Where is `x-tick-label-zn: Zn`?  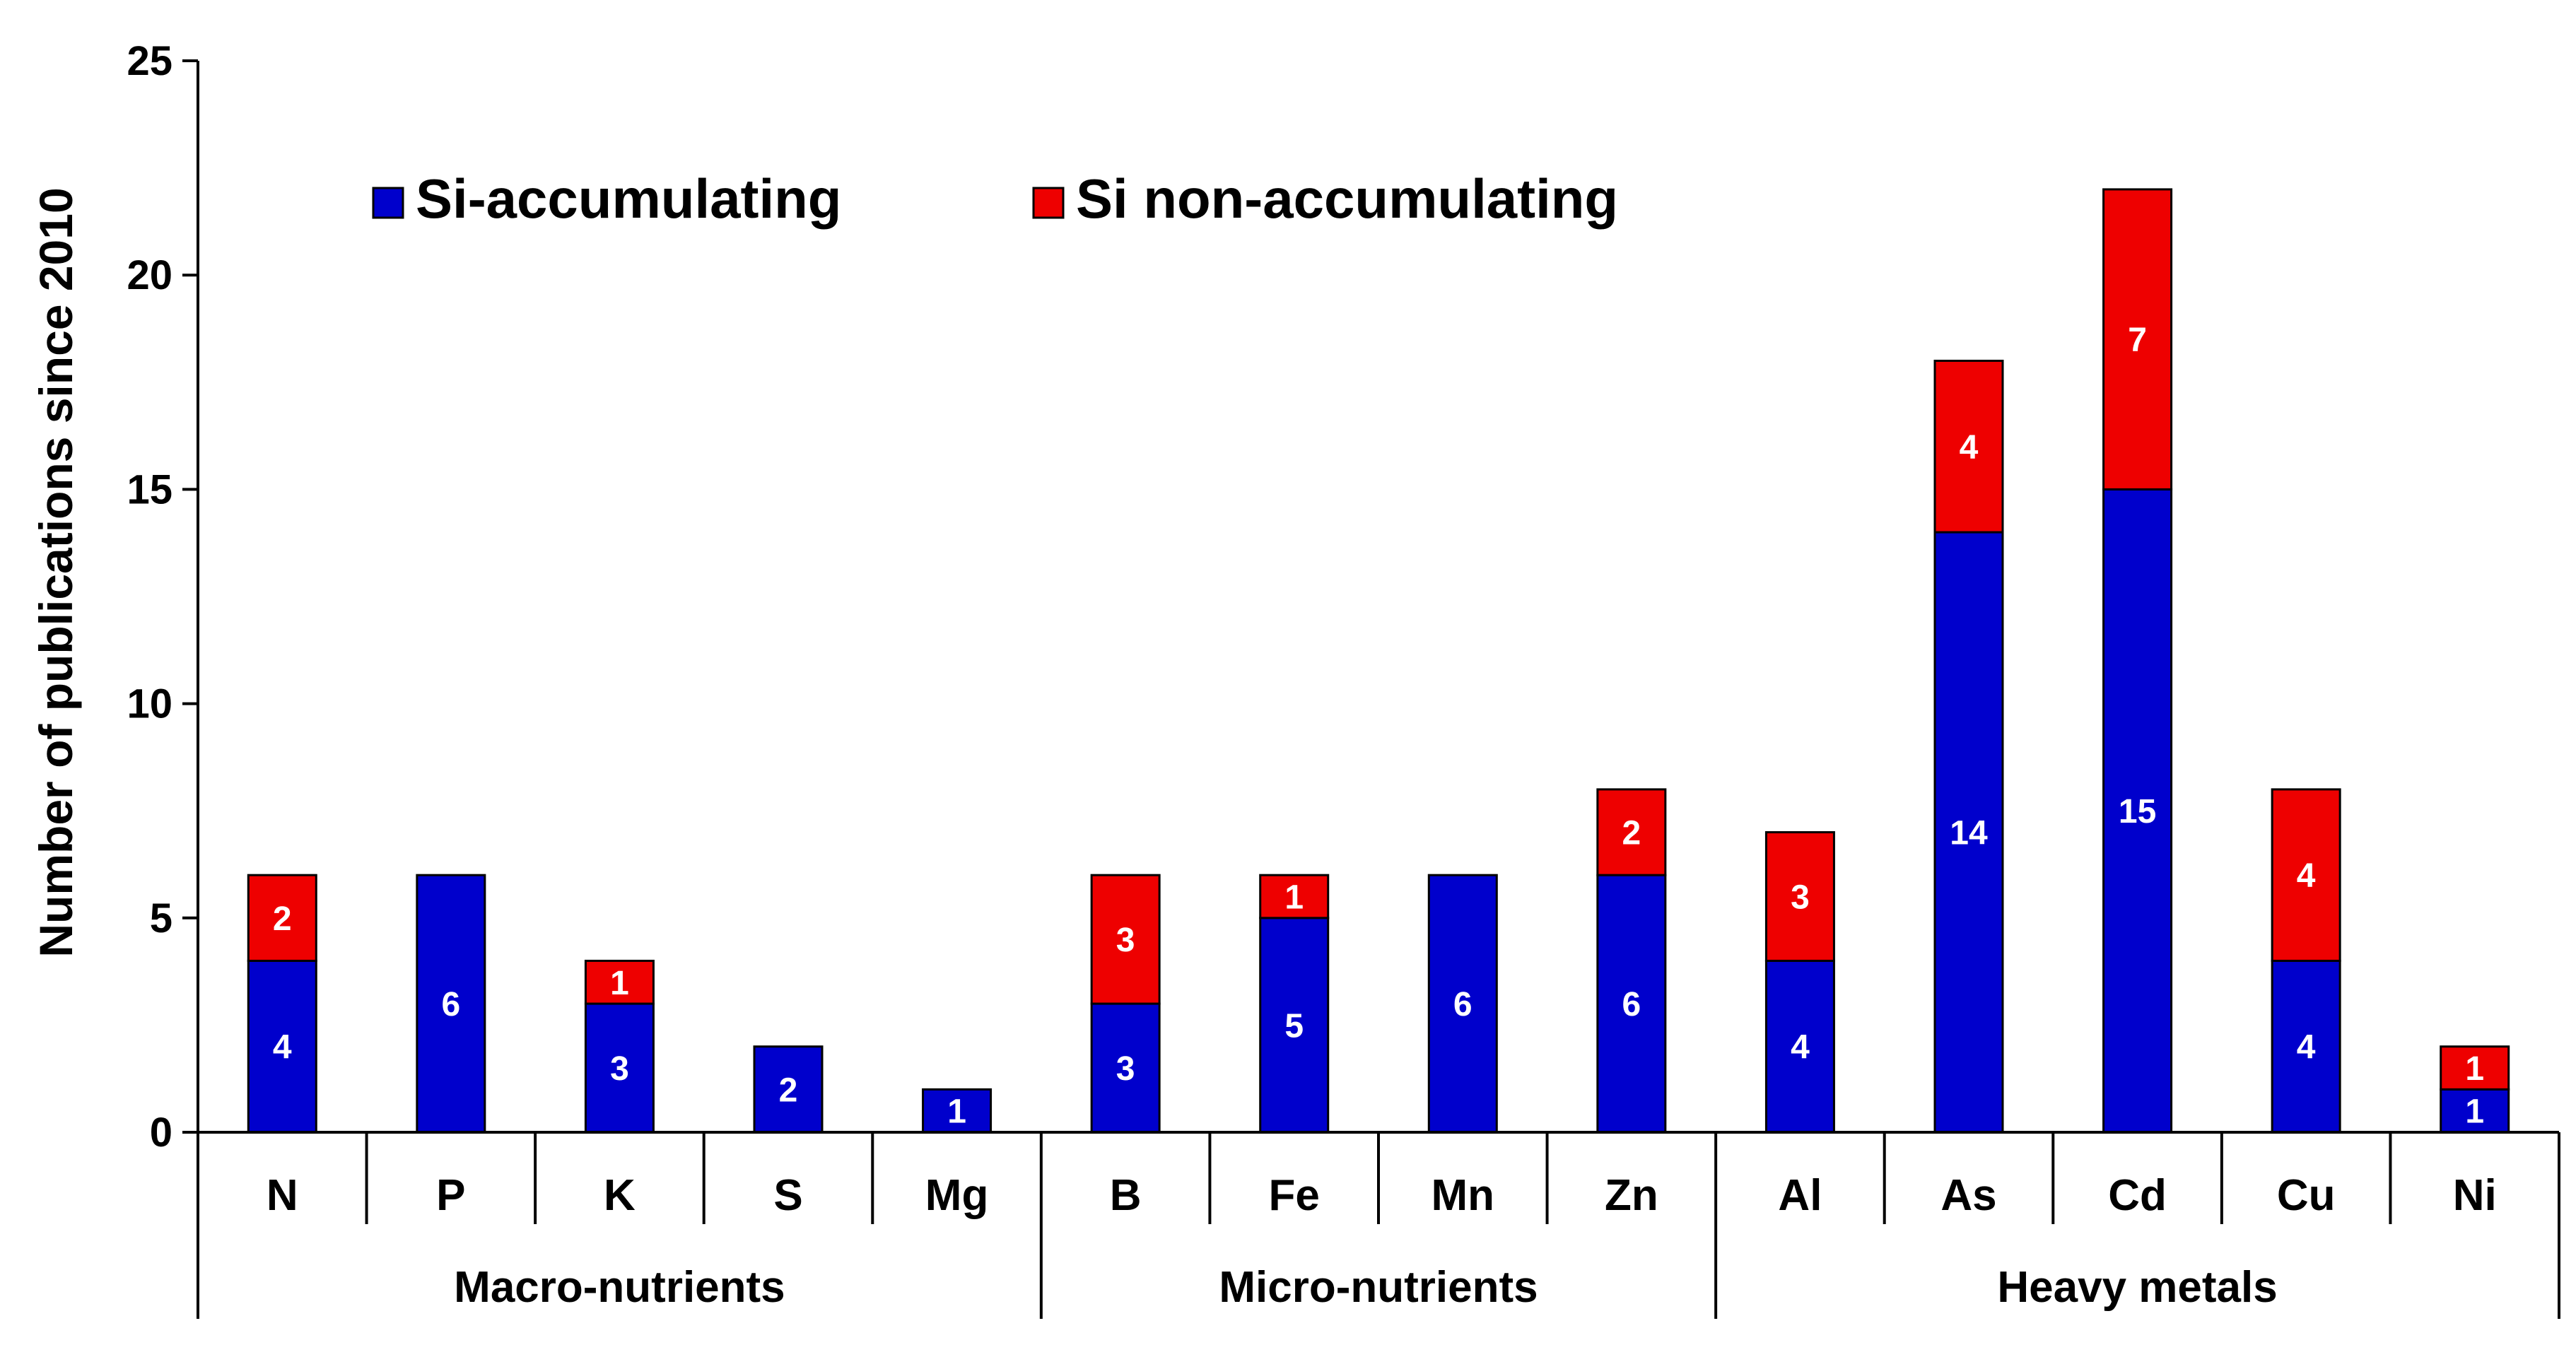
x-tick-label-zn: Zn is located at coordinates (1632, 1195).